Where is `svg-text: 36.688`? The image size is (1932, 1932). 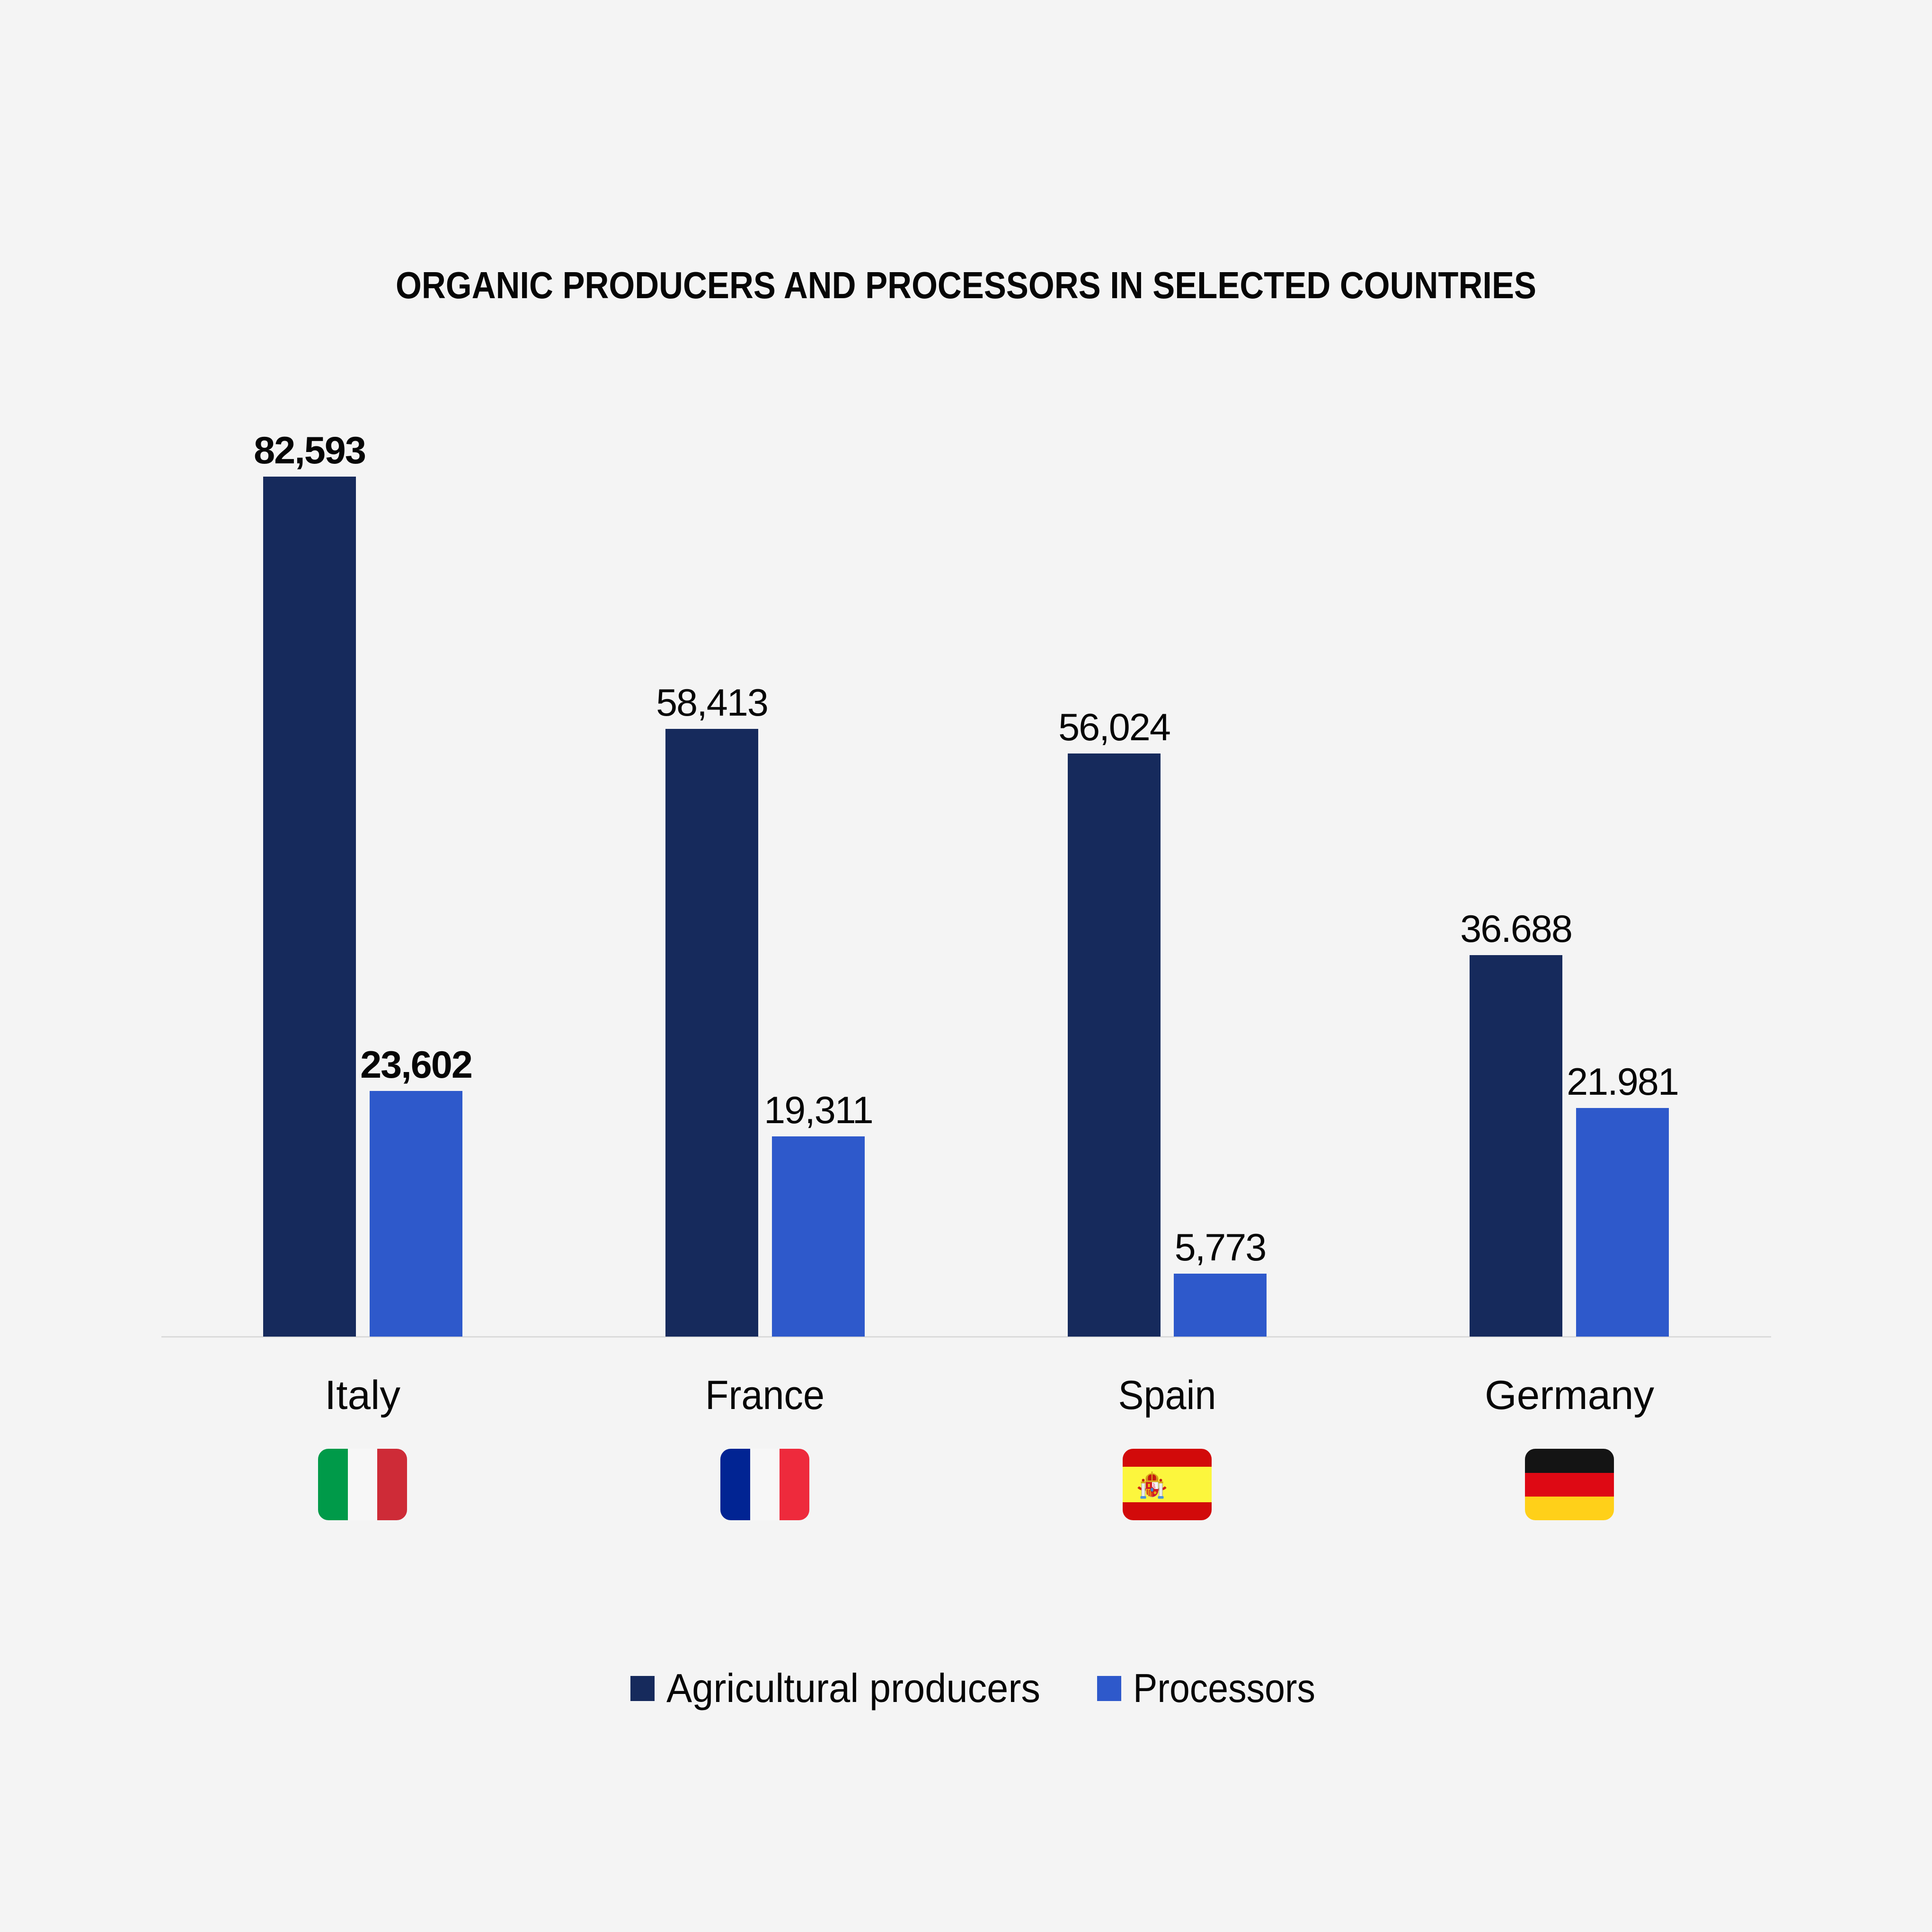
svg-text: 36.688 is located at coordinates (1516, 929).